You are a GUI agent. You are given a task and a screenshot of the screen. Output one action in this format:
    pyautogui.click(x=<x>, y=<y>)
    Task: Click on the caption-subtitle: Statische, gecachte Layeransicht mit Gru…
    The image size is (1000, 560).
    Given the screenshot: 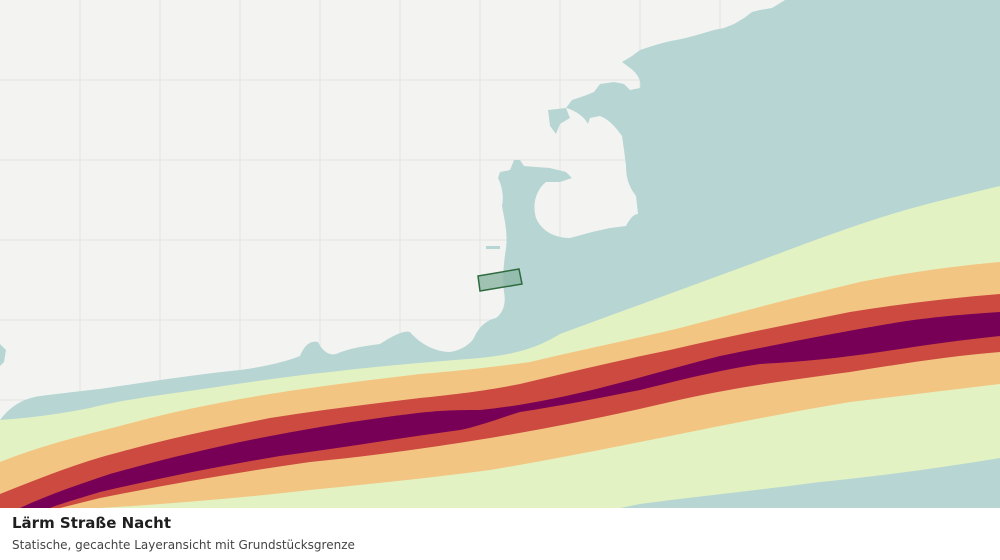 What is the action you would take?
    pyautogui.click(x=183, y=545)
    